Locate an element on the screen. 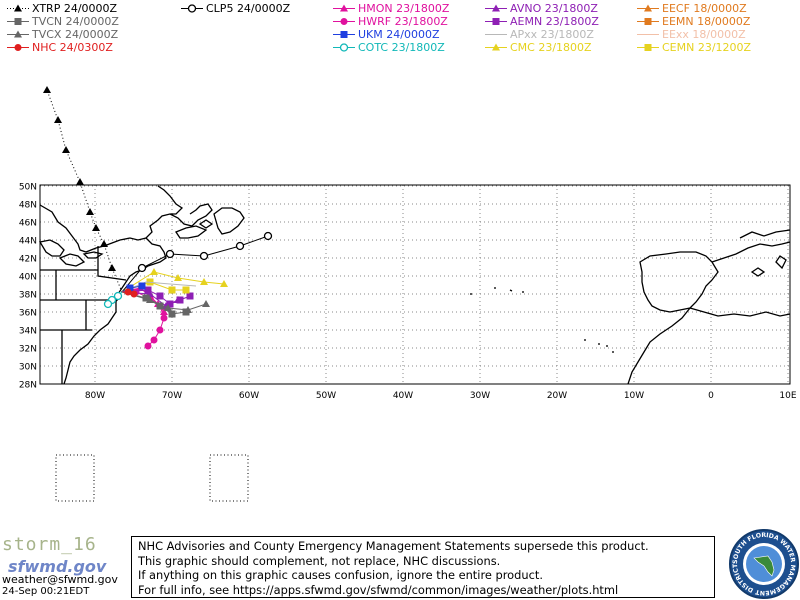  legend-entry: UKM 24/0000Z is located at coordinates (407, 34).